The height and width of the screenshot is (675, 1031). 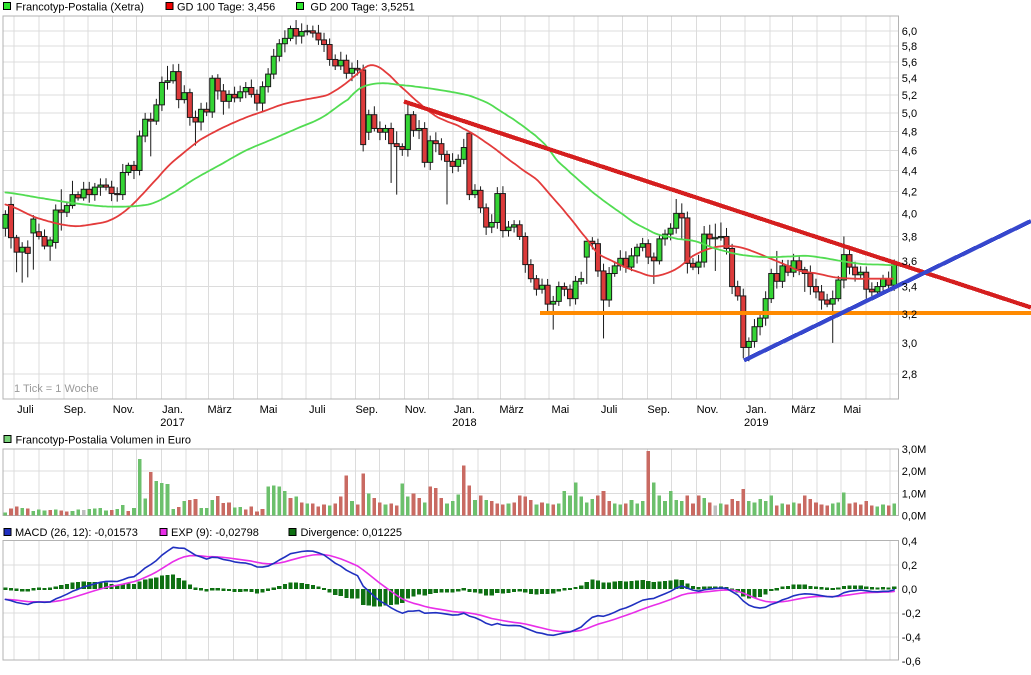 What do you see at coordinates (911, 638) in the screenshot?
I see `svg-text: -0,4` at bounding box center [911, 638].